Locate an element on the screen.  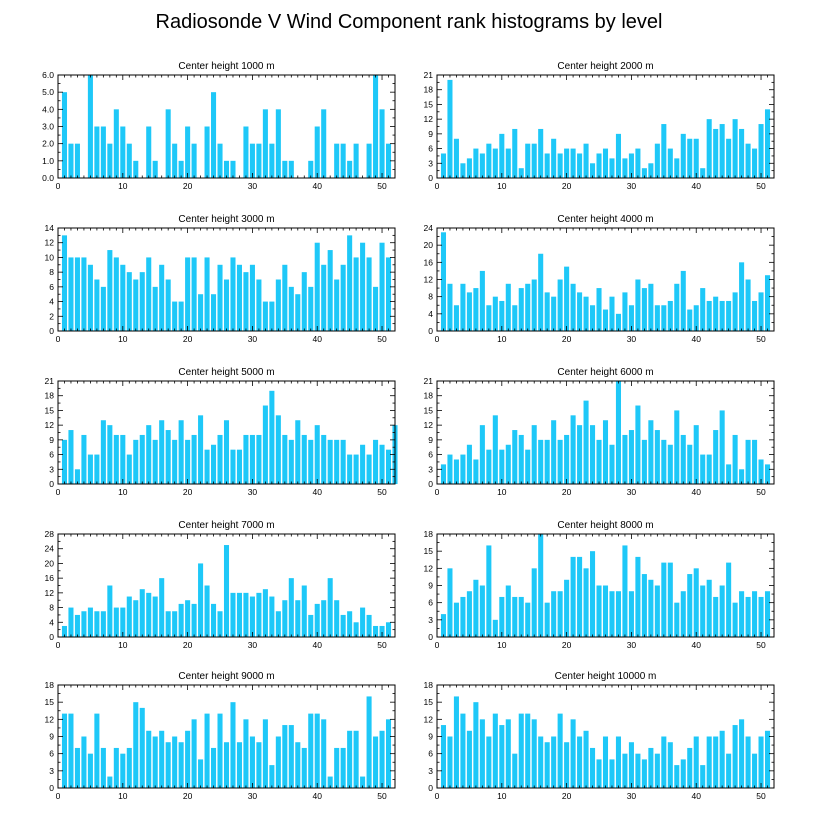
x-tick-label: 30 is located at coordinates (632, 186).